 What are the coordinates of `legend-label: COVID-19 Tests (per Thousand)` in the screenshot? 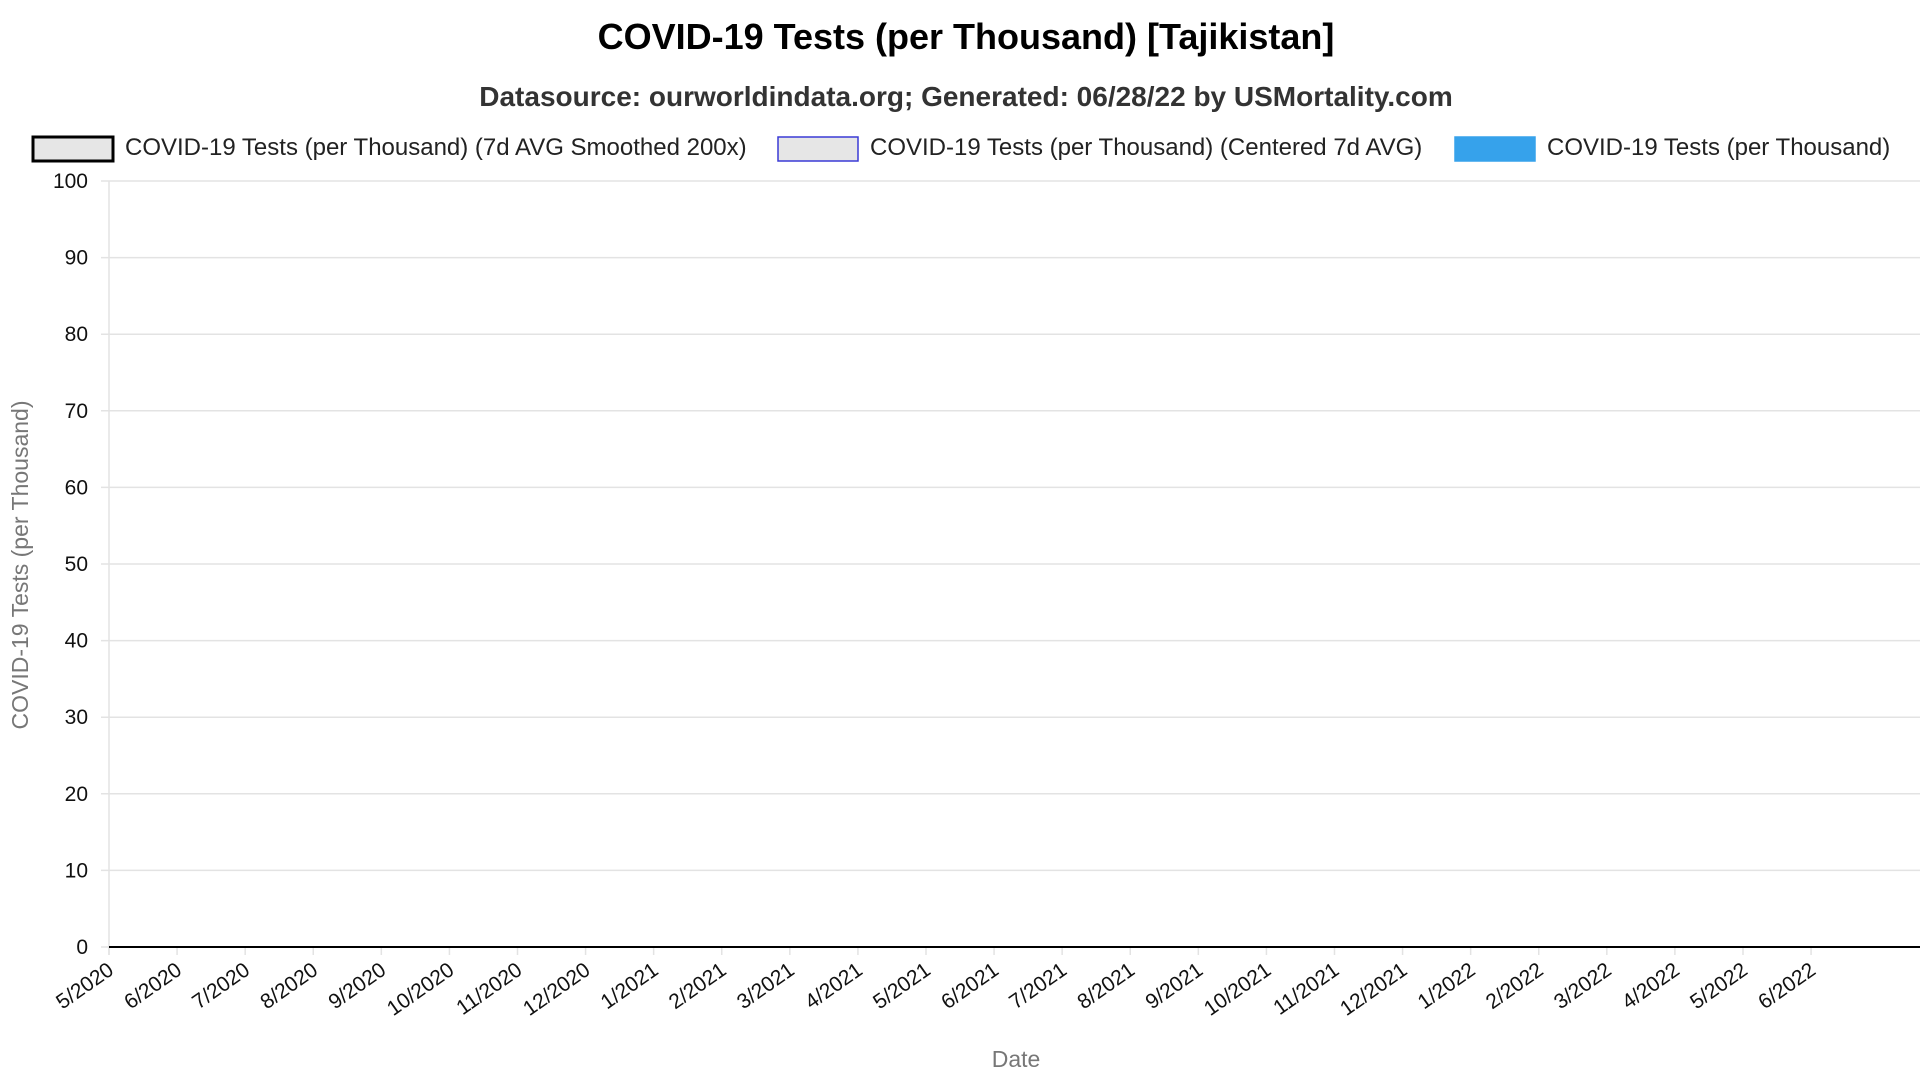 It's located at (1718, 147).